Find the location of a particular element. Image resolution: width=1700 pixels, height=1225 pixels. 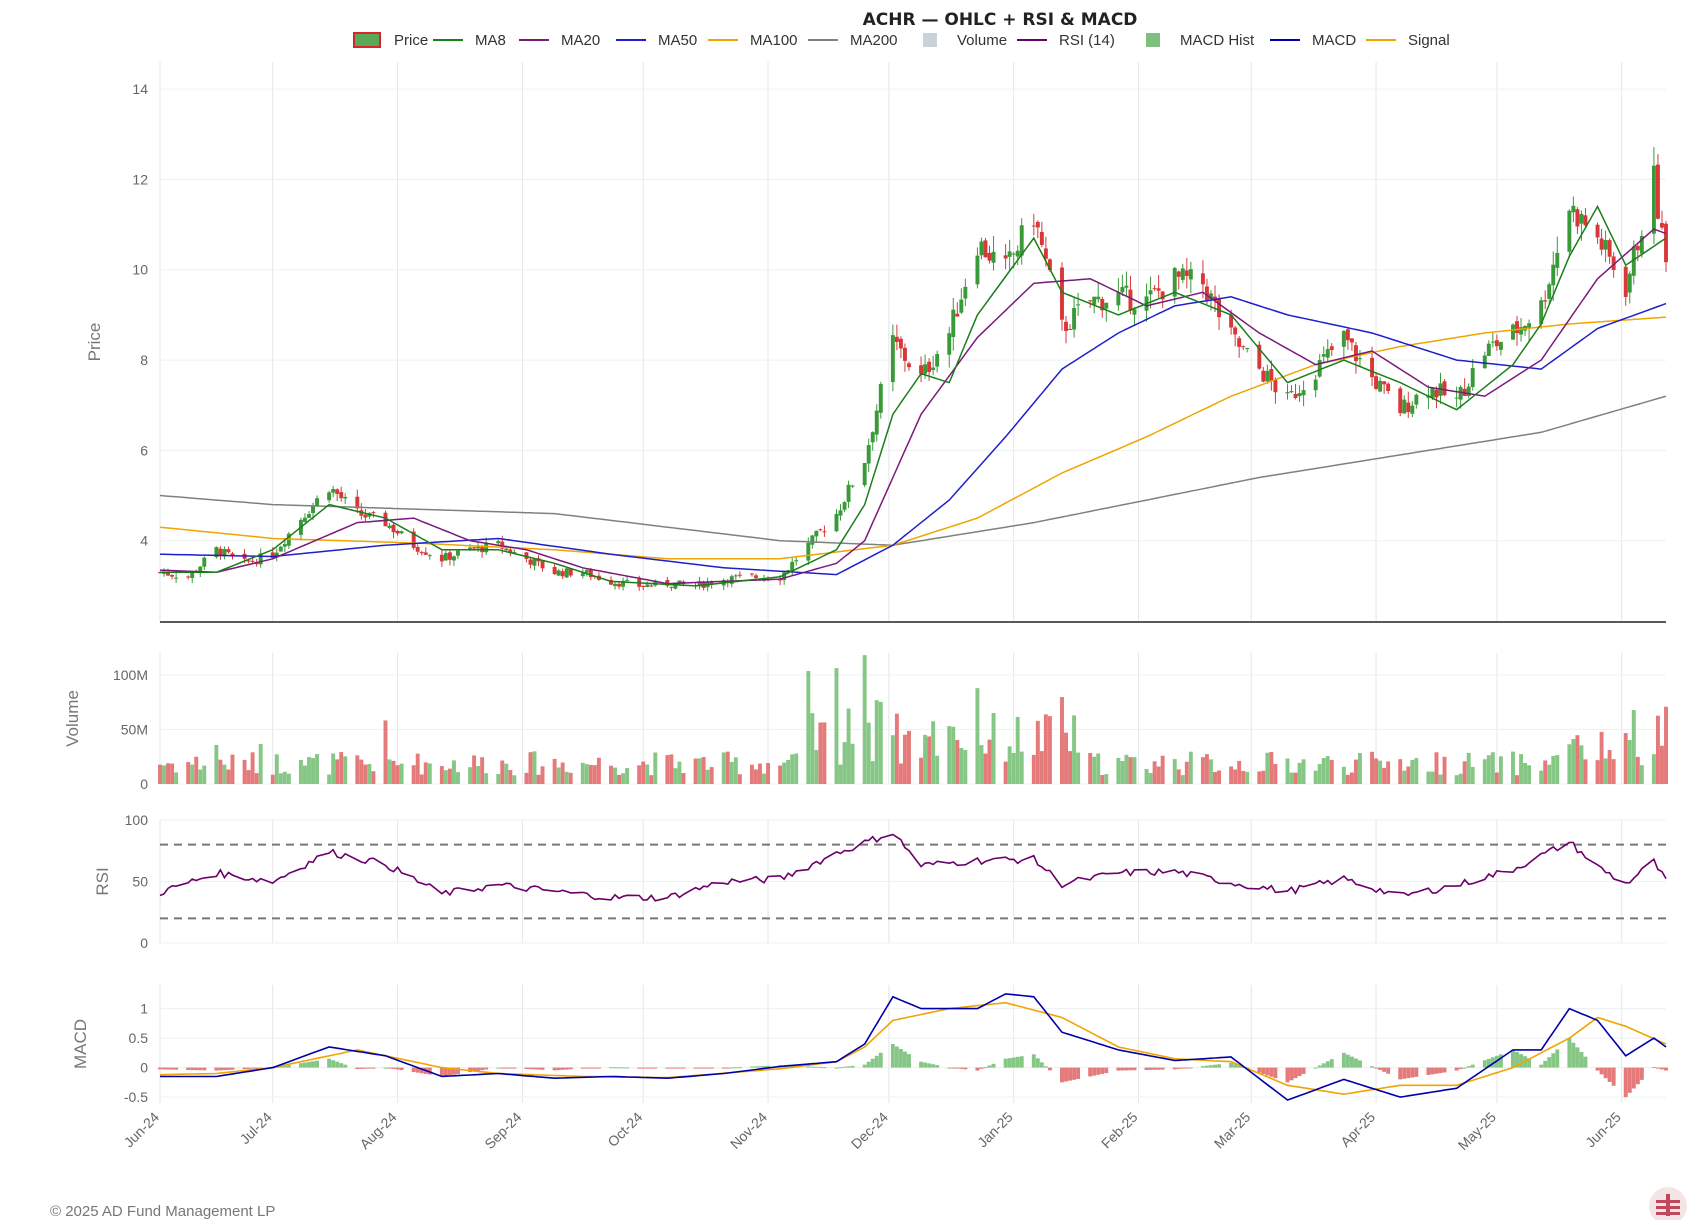

x-tick-label: May-25 is located at coordinates (1477, 1131).